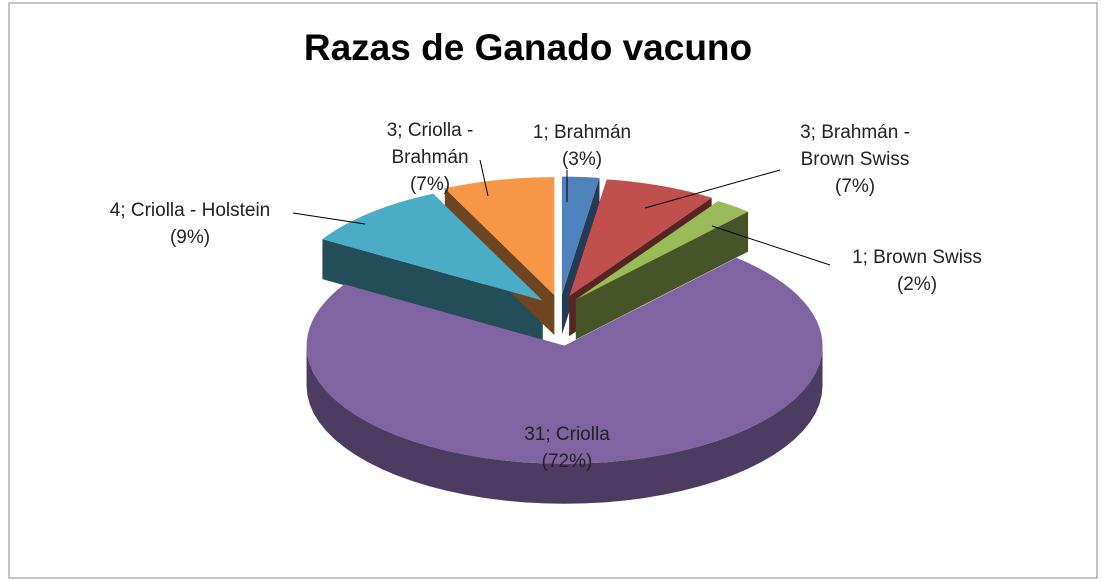  What do you see at coordinates (917, 284) in the screenshot?
I see `data-label: (2%)` at bounding box center [917, 284].